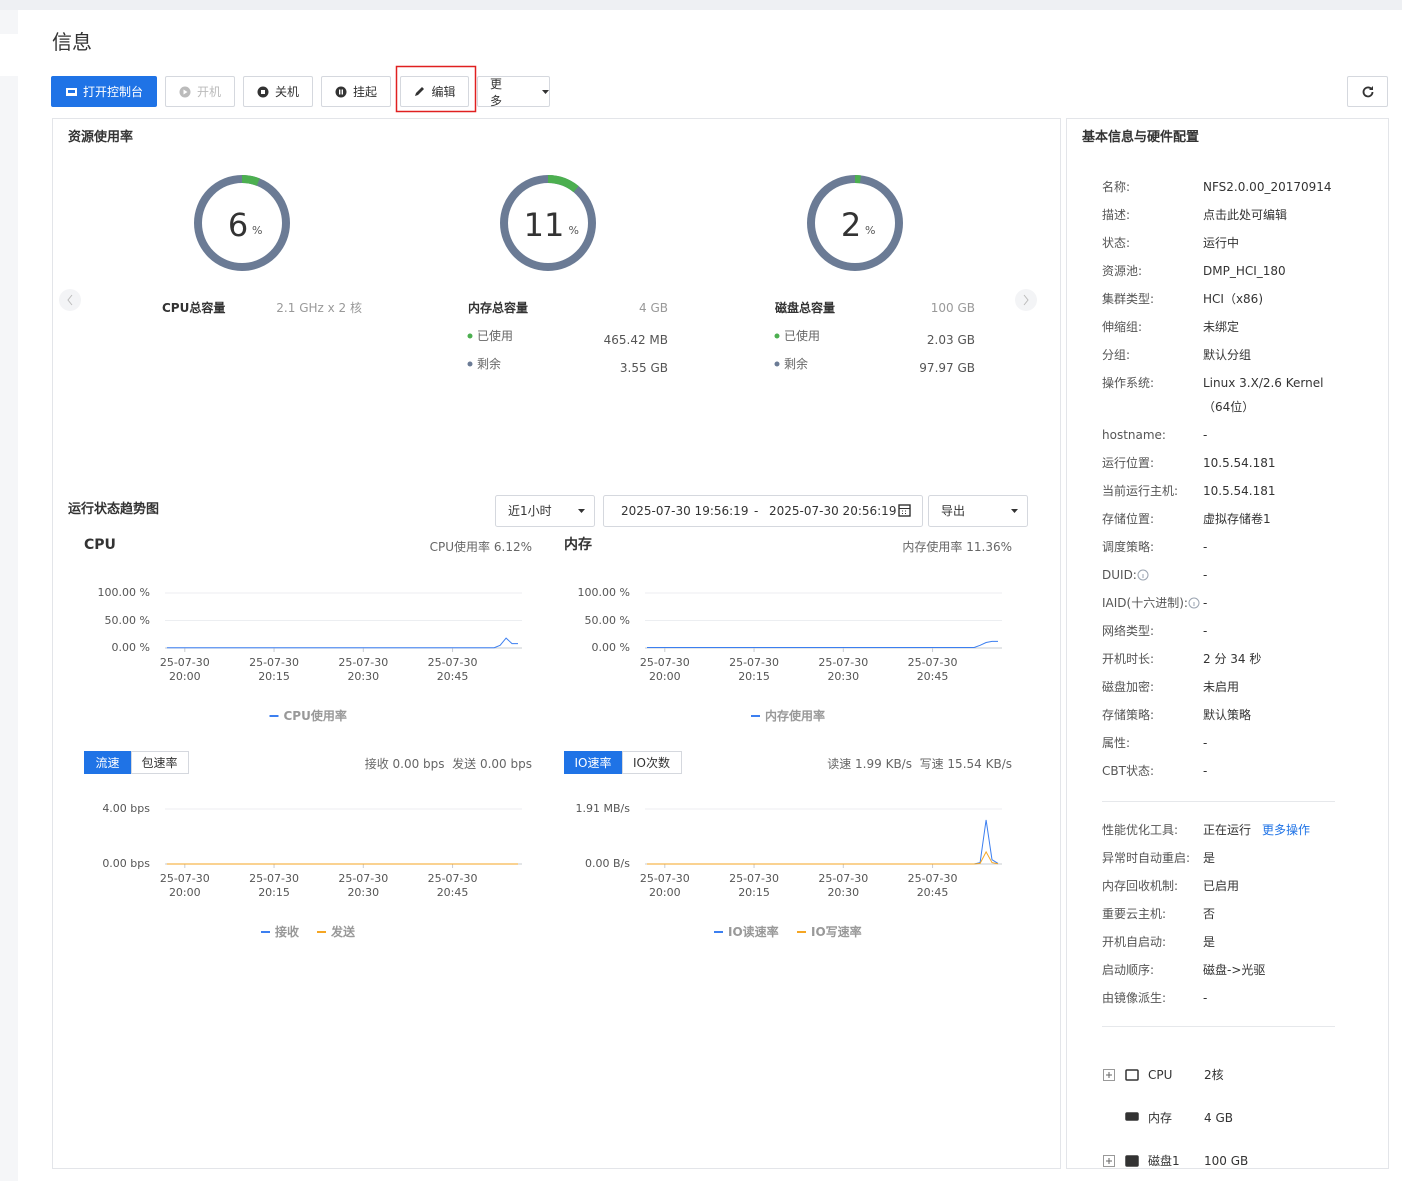 This screenshot has width=1402, height=1181. What do you see at coordinates (1128, 715) in the screenshot?
I see `info-label: 存储策略:` at bounding box center [1128, 715].